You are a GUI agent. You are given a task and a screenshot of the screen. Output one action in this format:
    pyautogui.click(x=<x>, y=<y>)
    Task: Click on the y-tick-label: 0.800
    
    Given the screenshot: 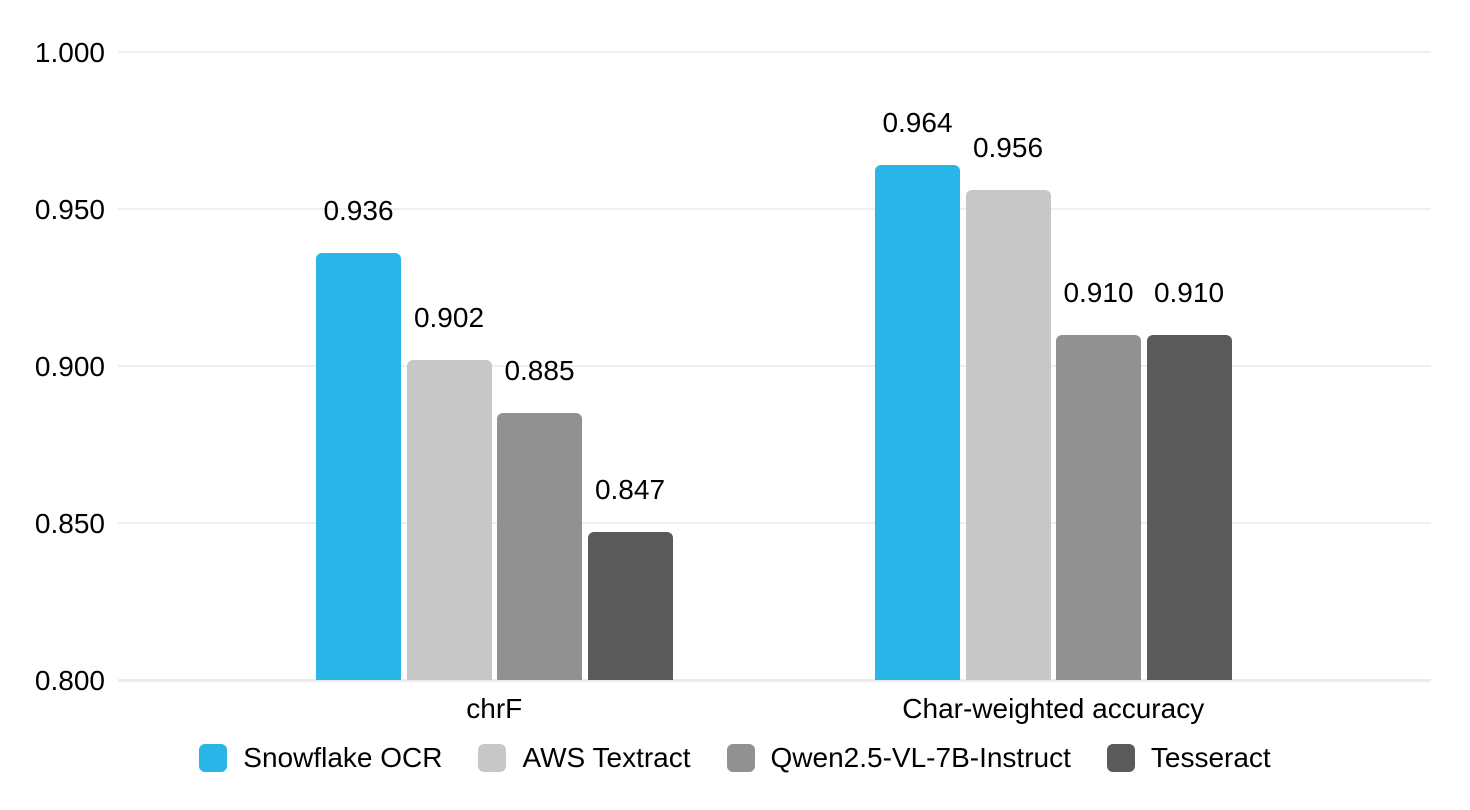 What is the action you would take?
    pyautogui.click(x=69, y=680)
    